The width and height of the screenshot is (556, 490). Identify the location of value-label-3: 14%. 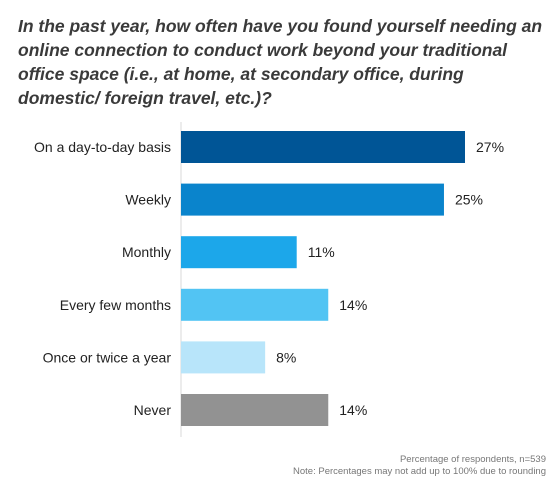
(353, 305).